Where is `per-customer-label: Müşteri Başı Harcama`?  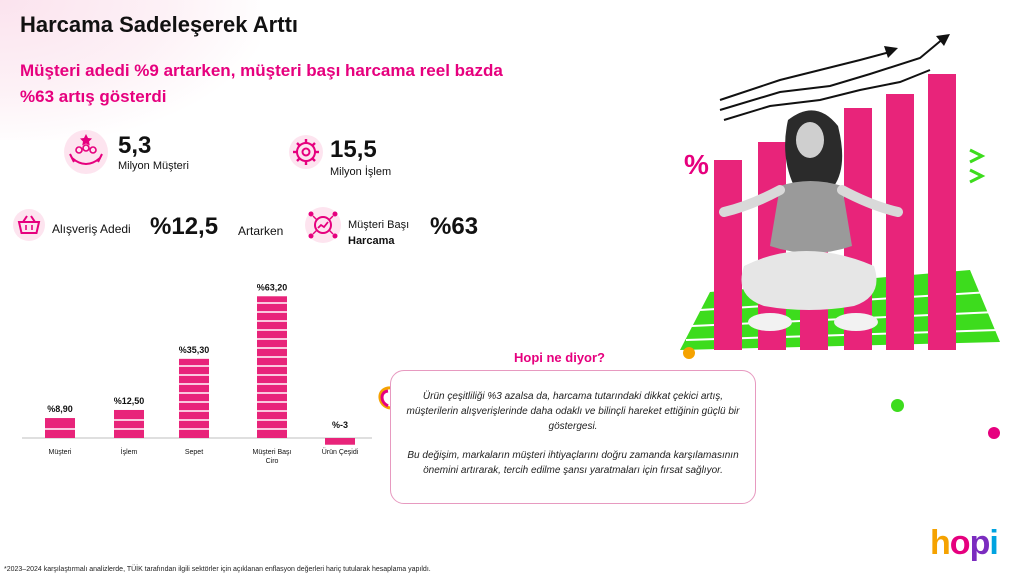
per-customer-label: Müşteri Başı Harcama is located at coordinates (378, 233).